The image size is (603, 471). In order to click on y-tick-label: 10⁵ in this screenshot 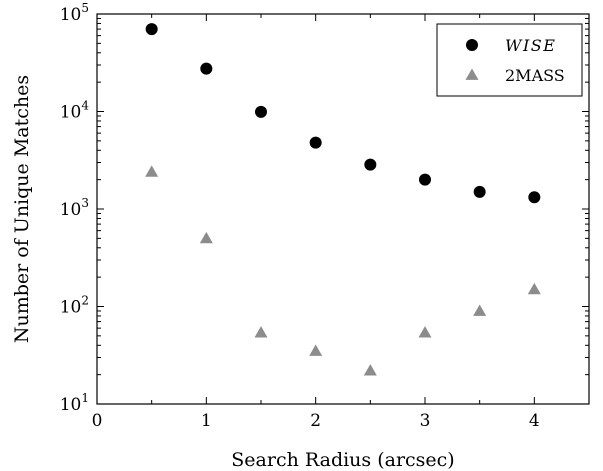, I will do `click(74, 13)`.